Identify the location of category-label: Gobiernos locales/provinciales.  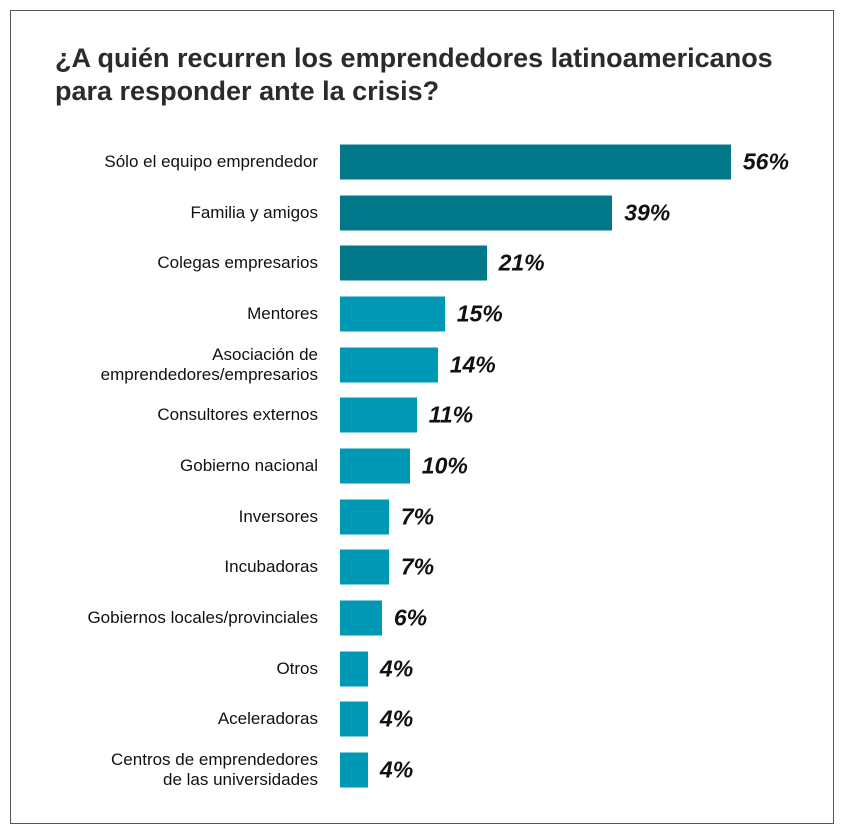
(202, 617).